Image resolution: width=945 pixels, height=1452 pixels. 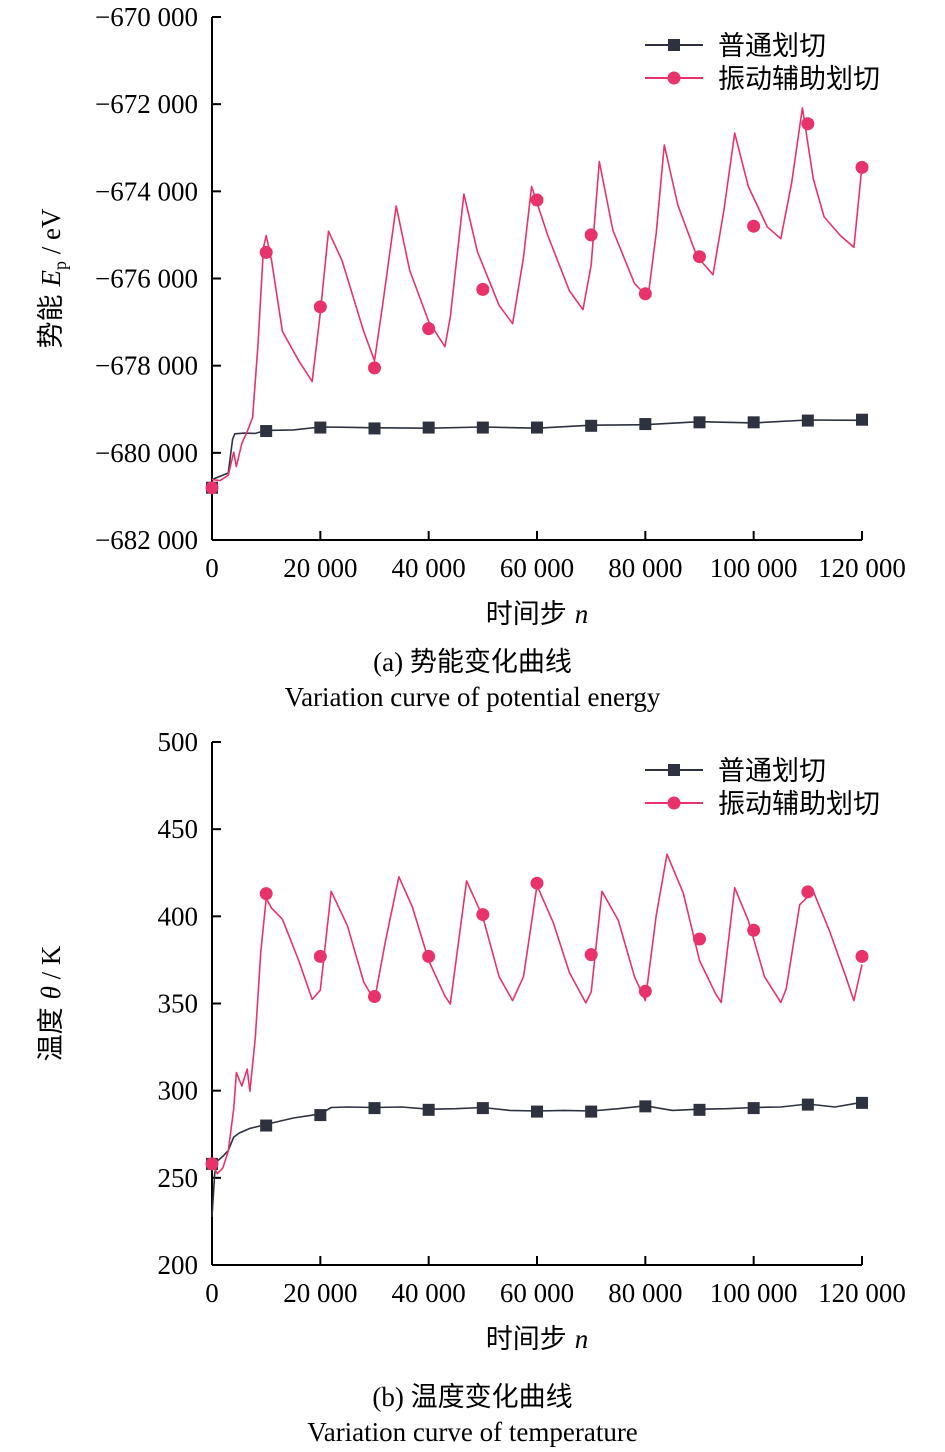 What do you see at coordinates (472, 1432) in the screenshot?
I see `caption-en-b: Variation curve of temperature` at bounding box center [472, 1432].